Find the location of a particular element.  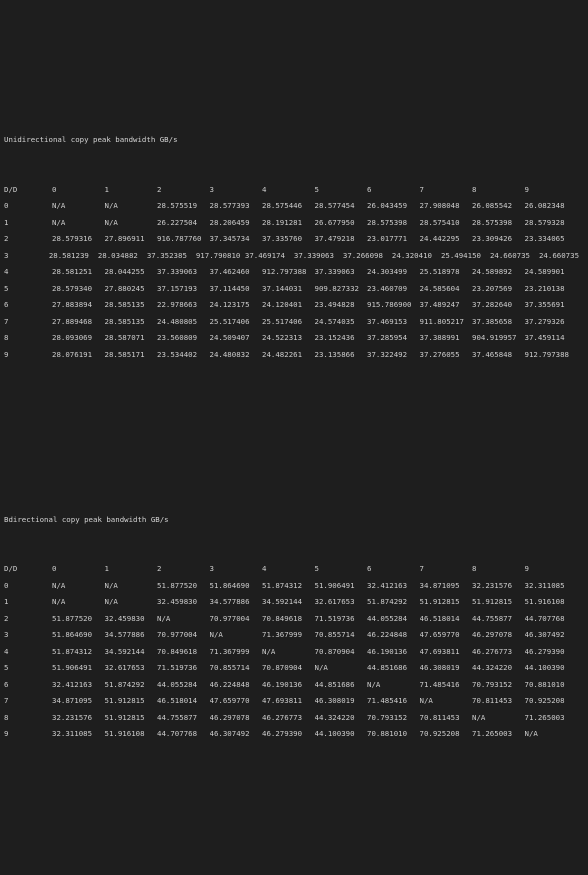

table-cell: 44.055284 is located at coordinates (177, 684).